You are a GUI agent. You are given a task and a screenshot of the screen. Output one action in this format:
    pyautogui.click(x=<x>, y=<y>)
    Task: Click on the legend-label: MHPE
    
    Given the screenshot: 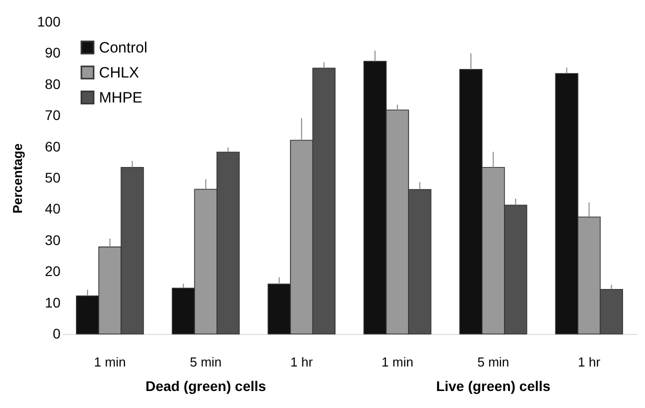 What is the action you would take?
    pyautogui.click(x=120, y=98)
    